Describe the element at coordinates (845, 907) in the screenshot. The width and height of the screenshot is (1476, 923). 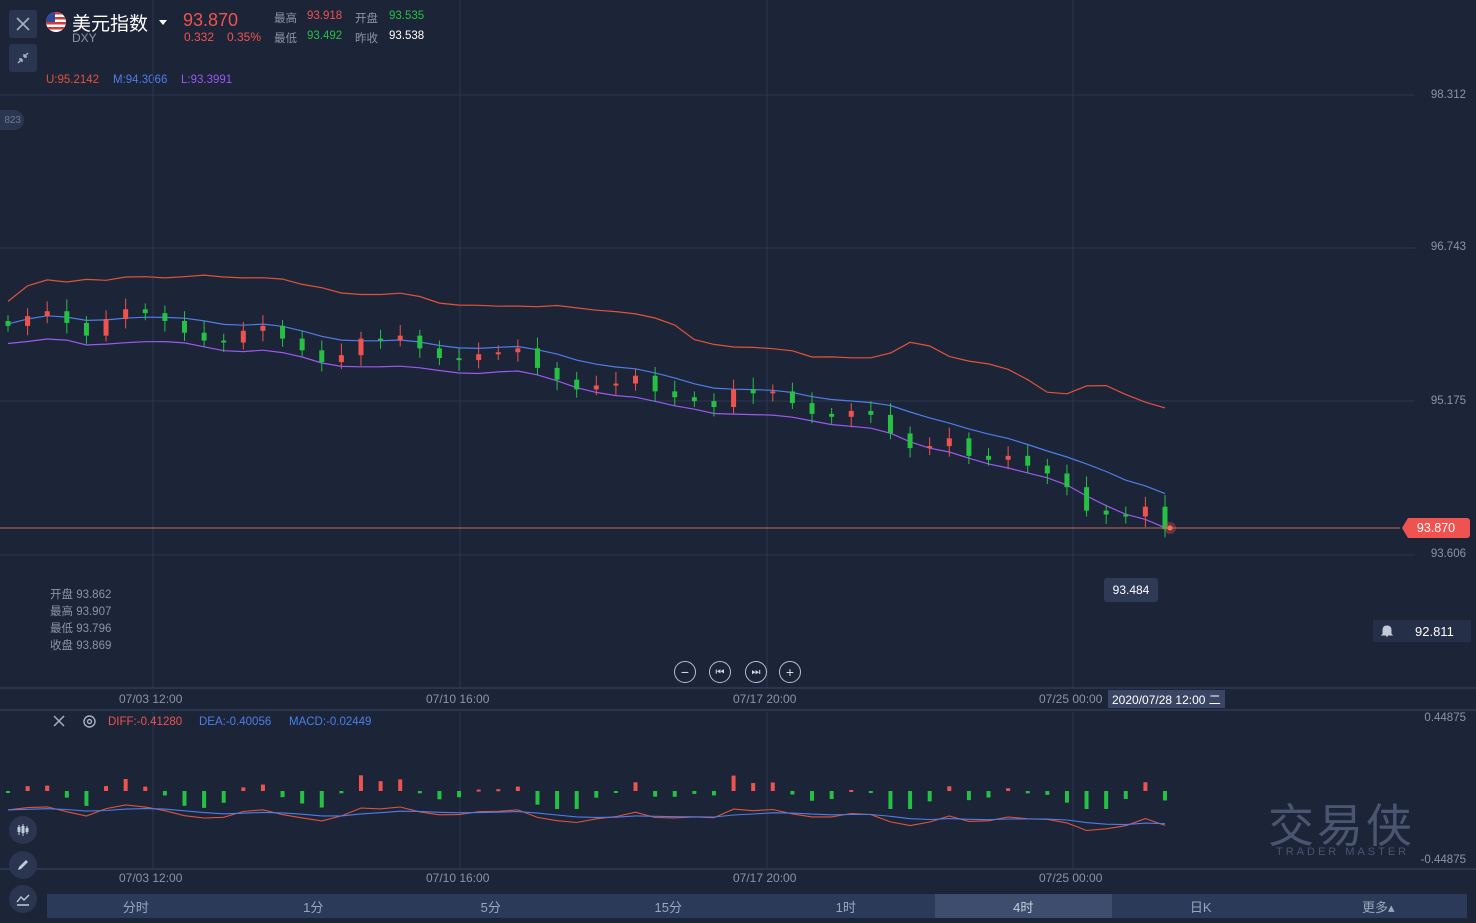
I see `tab-timeframe-1h: 1时` at that location.